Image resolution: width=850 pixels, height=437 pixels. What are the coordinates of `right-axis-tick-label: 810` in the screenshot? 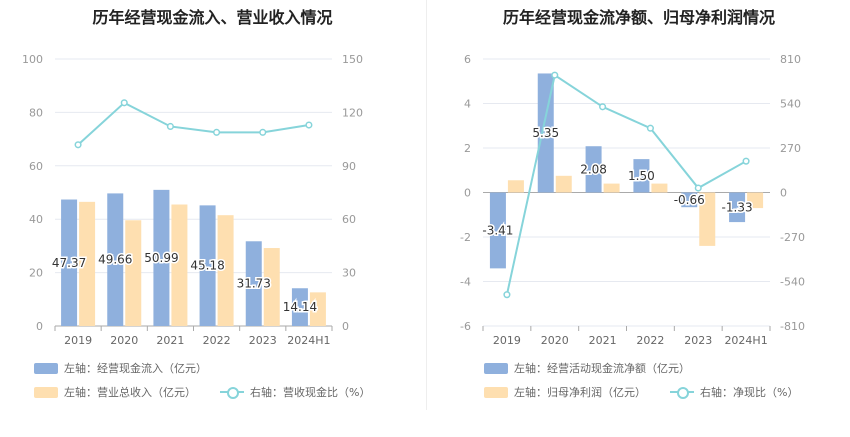 It's located at (790, 59).